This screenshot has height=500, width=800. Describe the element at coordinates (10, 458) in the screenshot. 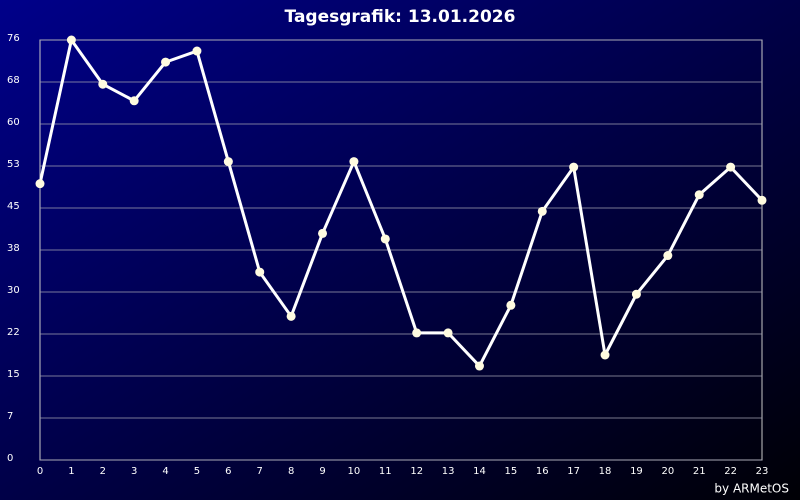

I see `y-tick-label: 0` at that location.